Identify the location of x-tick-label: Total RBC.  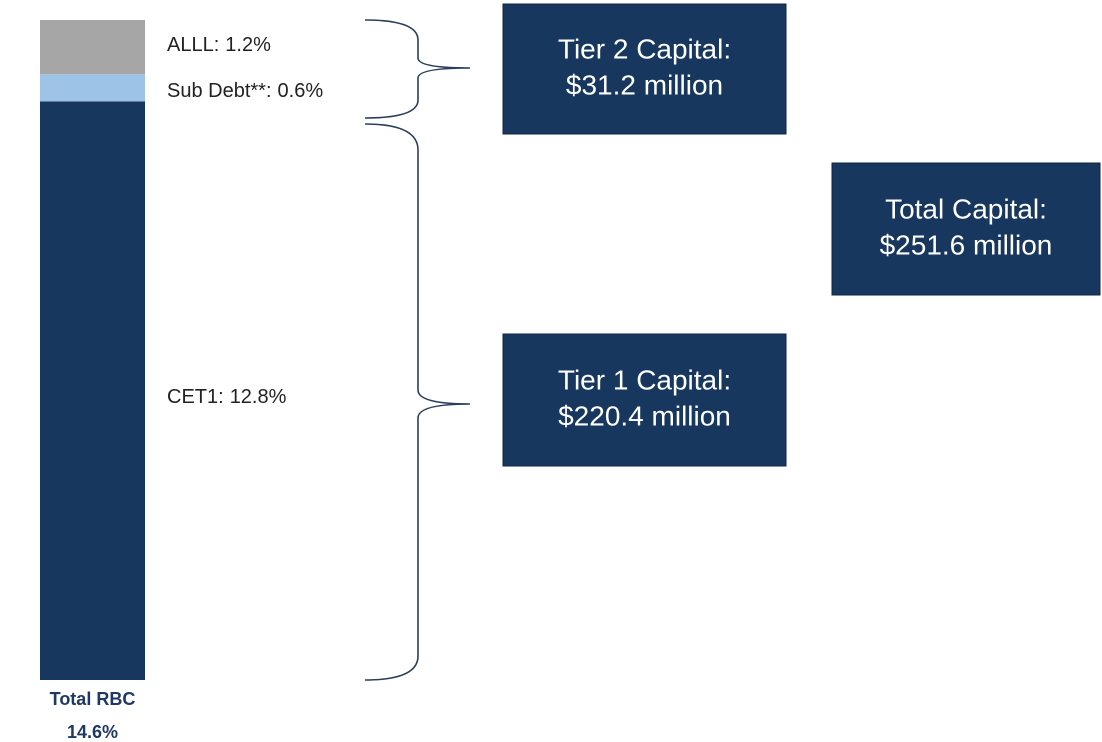
(93, 699).